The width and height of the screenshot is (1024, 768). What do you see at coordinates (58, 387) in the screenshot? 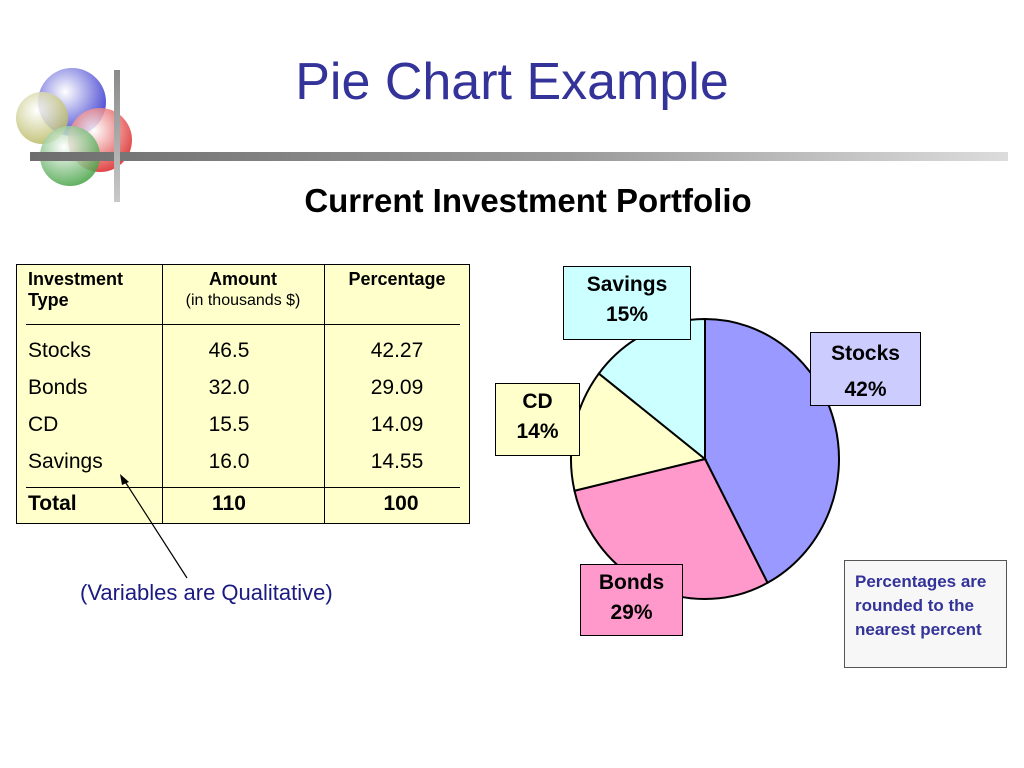
I see `table-cell-type: Bonds` at bounding box center [58, 387].